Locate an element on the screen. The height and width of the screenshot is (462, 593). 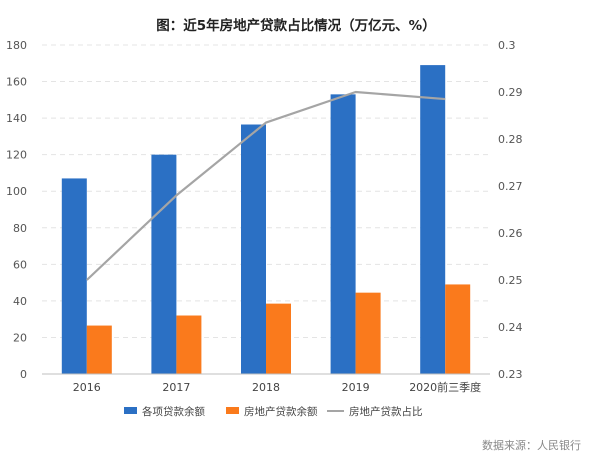
legend-label: 各项贷款余额 is located at coordinates (173, 411).